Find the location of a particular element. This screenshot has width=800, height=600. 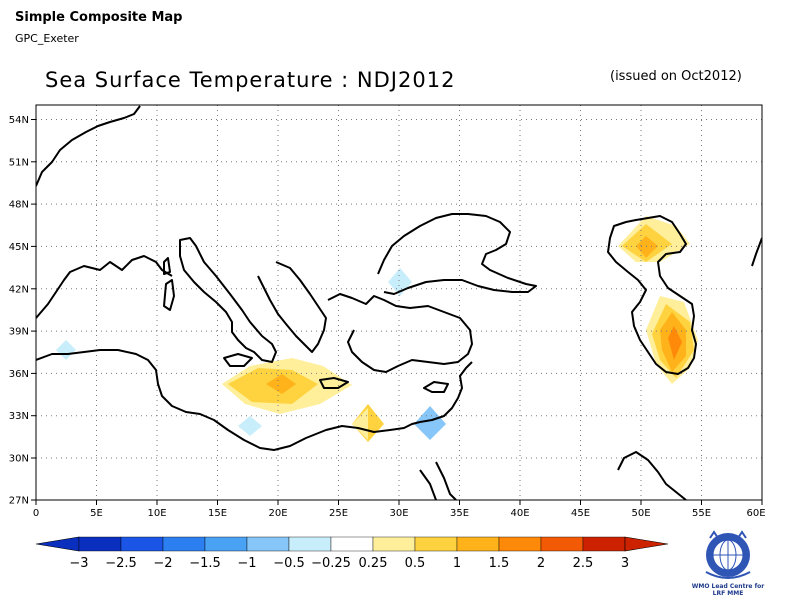

lon-label-15e: 15E is located at coordinates (217, 513).